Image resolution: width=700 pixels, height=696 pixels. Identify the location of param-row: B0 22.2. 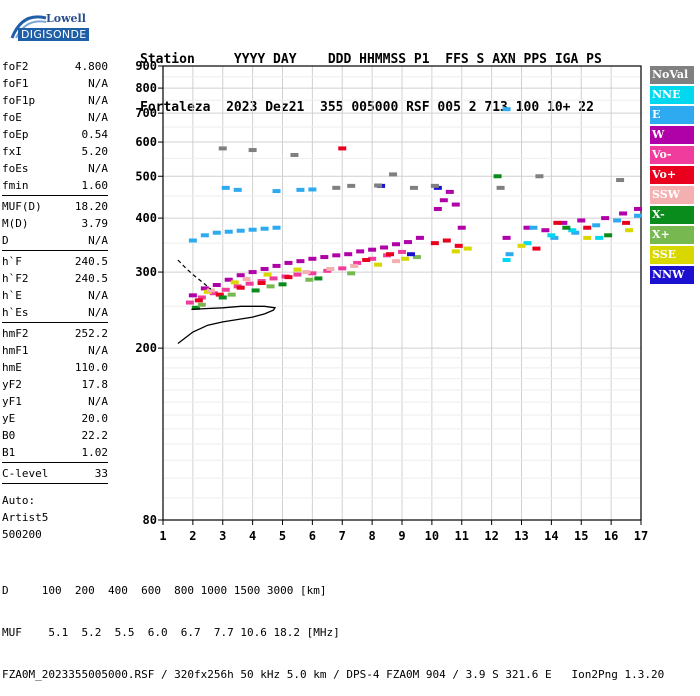
(55, 435).